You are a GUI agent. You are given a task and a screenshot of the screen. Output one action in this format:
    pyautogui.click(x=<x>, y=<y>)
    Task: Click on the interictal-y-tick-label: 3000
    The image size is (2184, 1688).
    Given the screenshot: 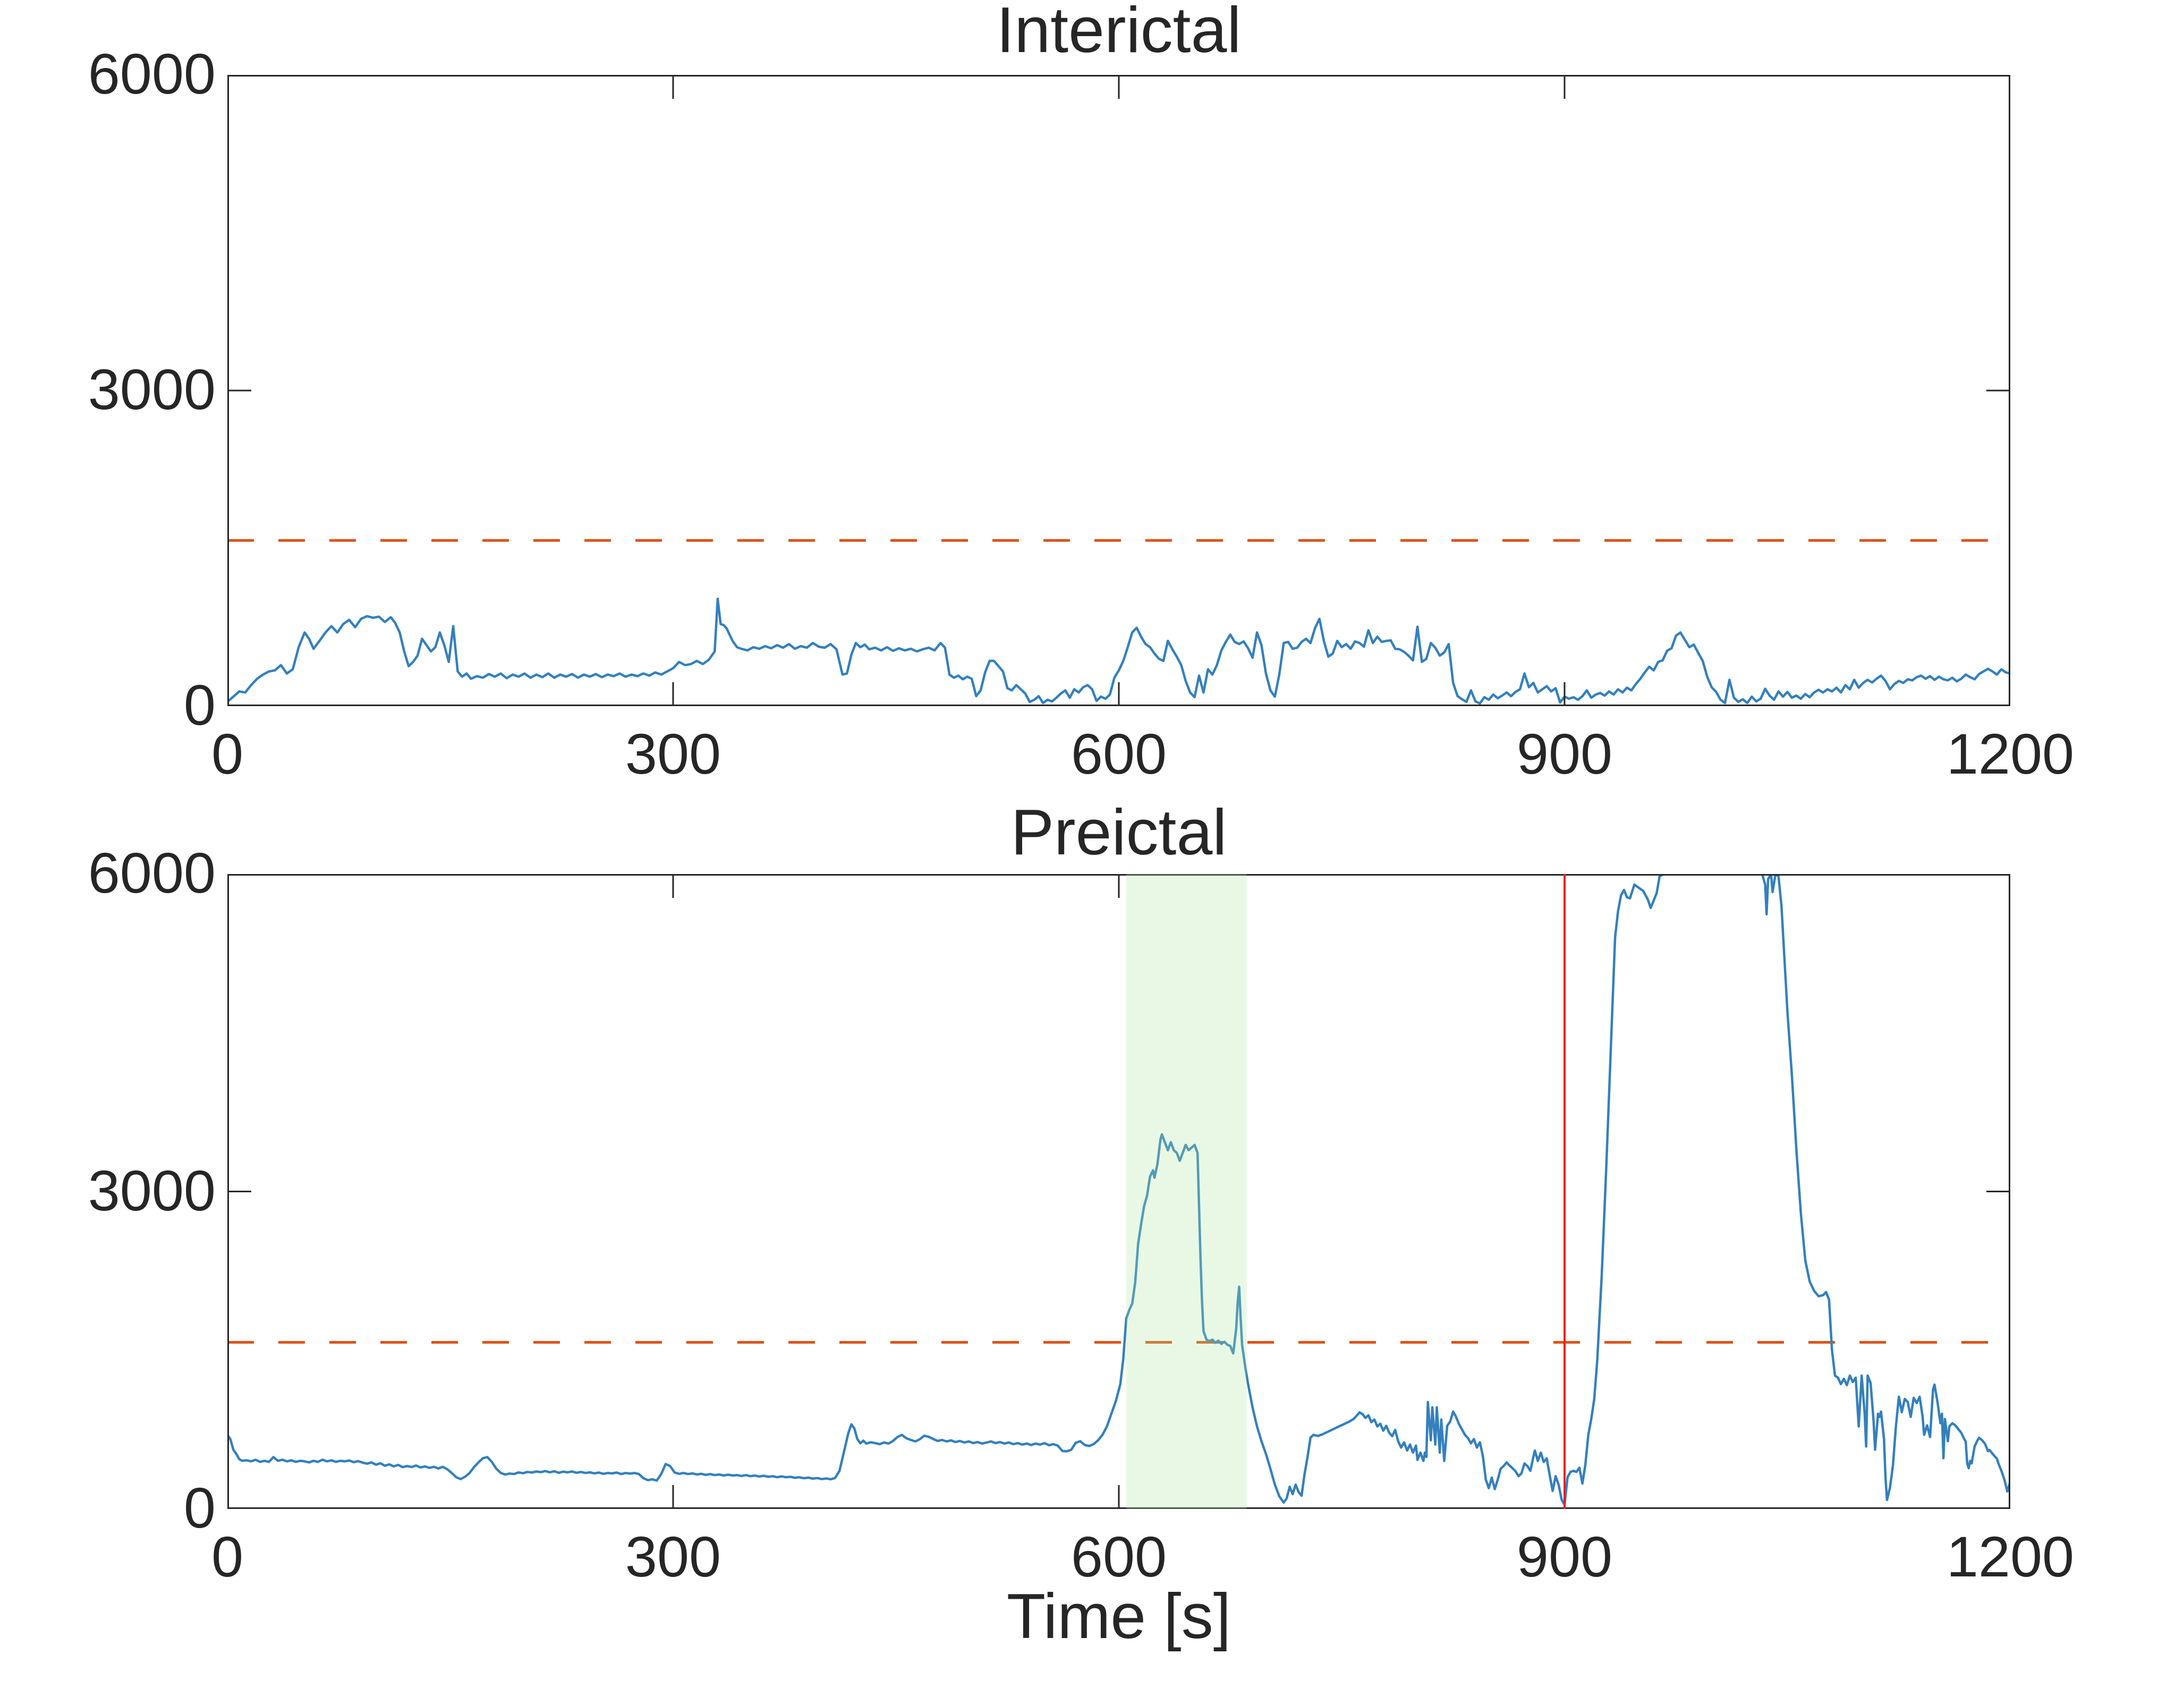 What is the action you would take?
    pyautogui.click(x=152, y=389)
    